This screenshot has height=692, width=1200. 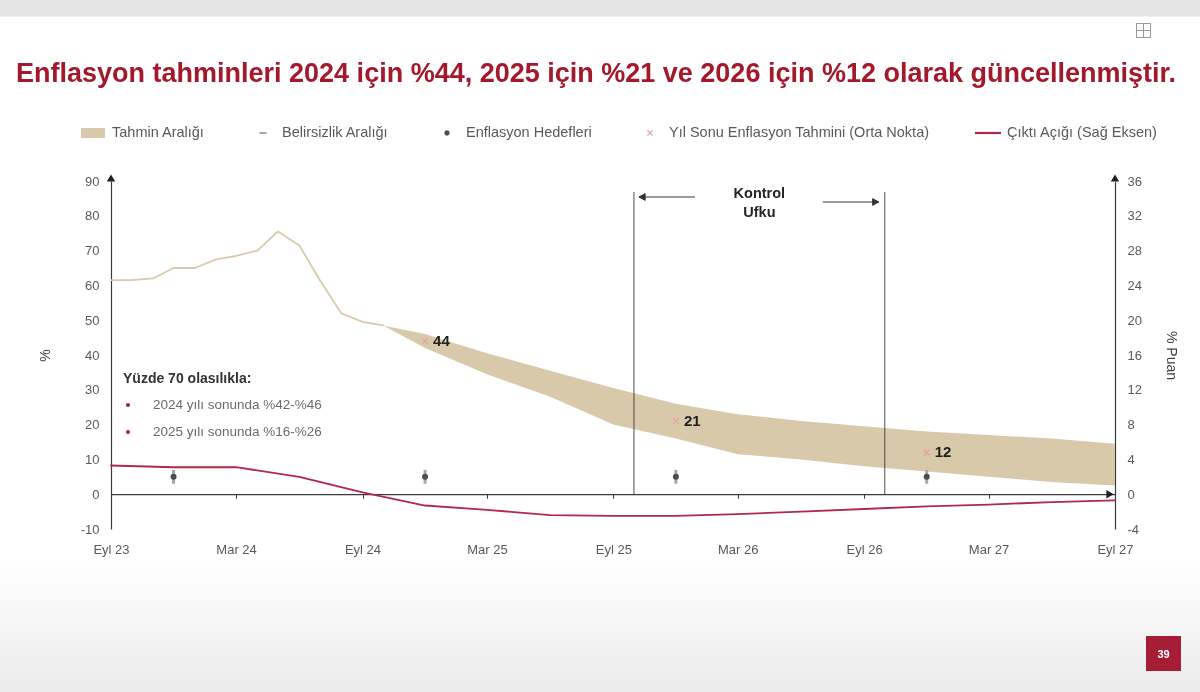 I want to click on y-tick-label: 50, so click(x=92, y=320).